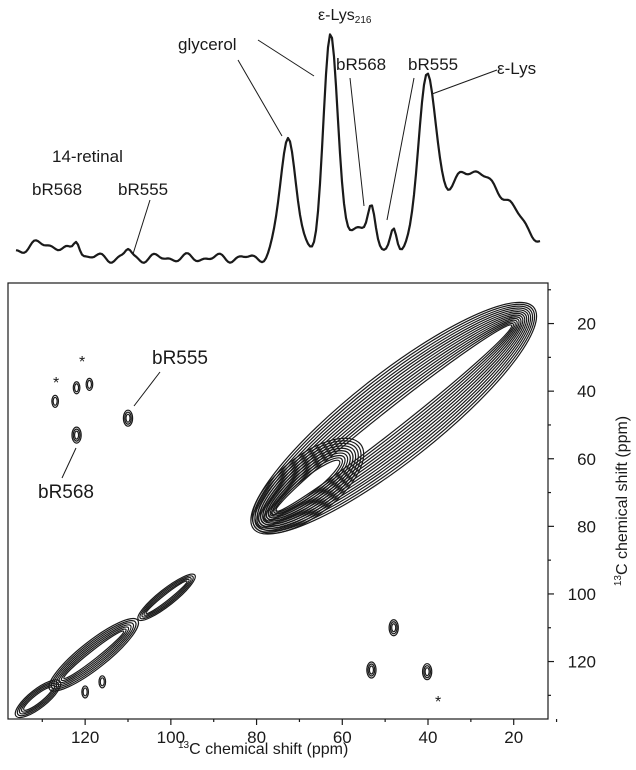 This screenshot has width=636, height=770. Describe the element at coordinates (586, 459) in the screenshot. I see `y-tick-label: 60` at that location.